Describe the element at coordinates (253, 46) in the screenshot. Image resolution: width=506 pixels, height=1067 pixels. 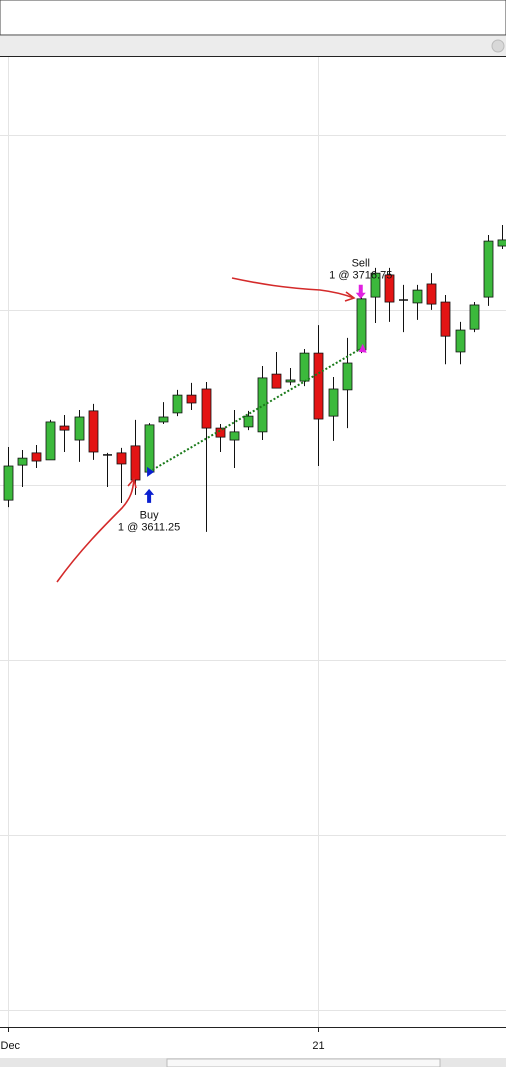
I see `toolbar` at that location.